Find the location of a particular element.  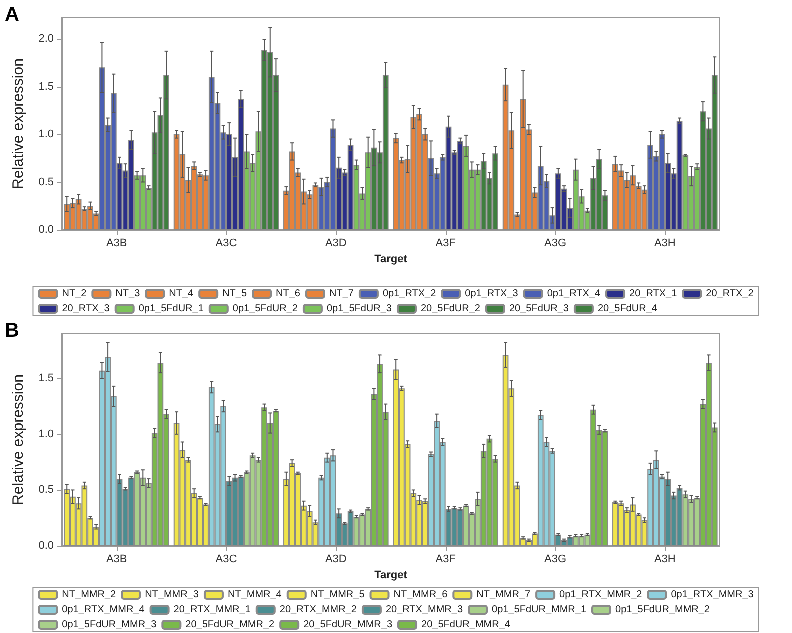

legend-label: 20_RTX_MMR_1 is located at coordinates (213, 610).